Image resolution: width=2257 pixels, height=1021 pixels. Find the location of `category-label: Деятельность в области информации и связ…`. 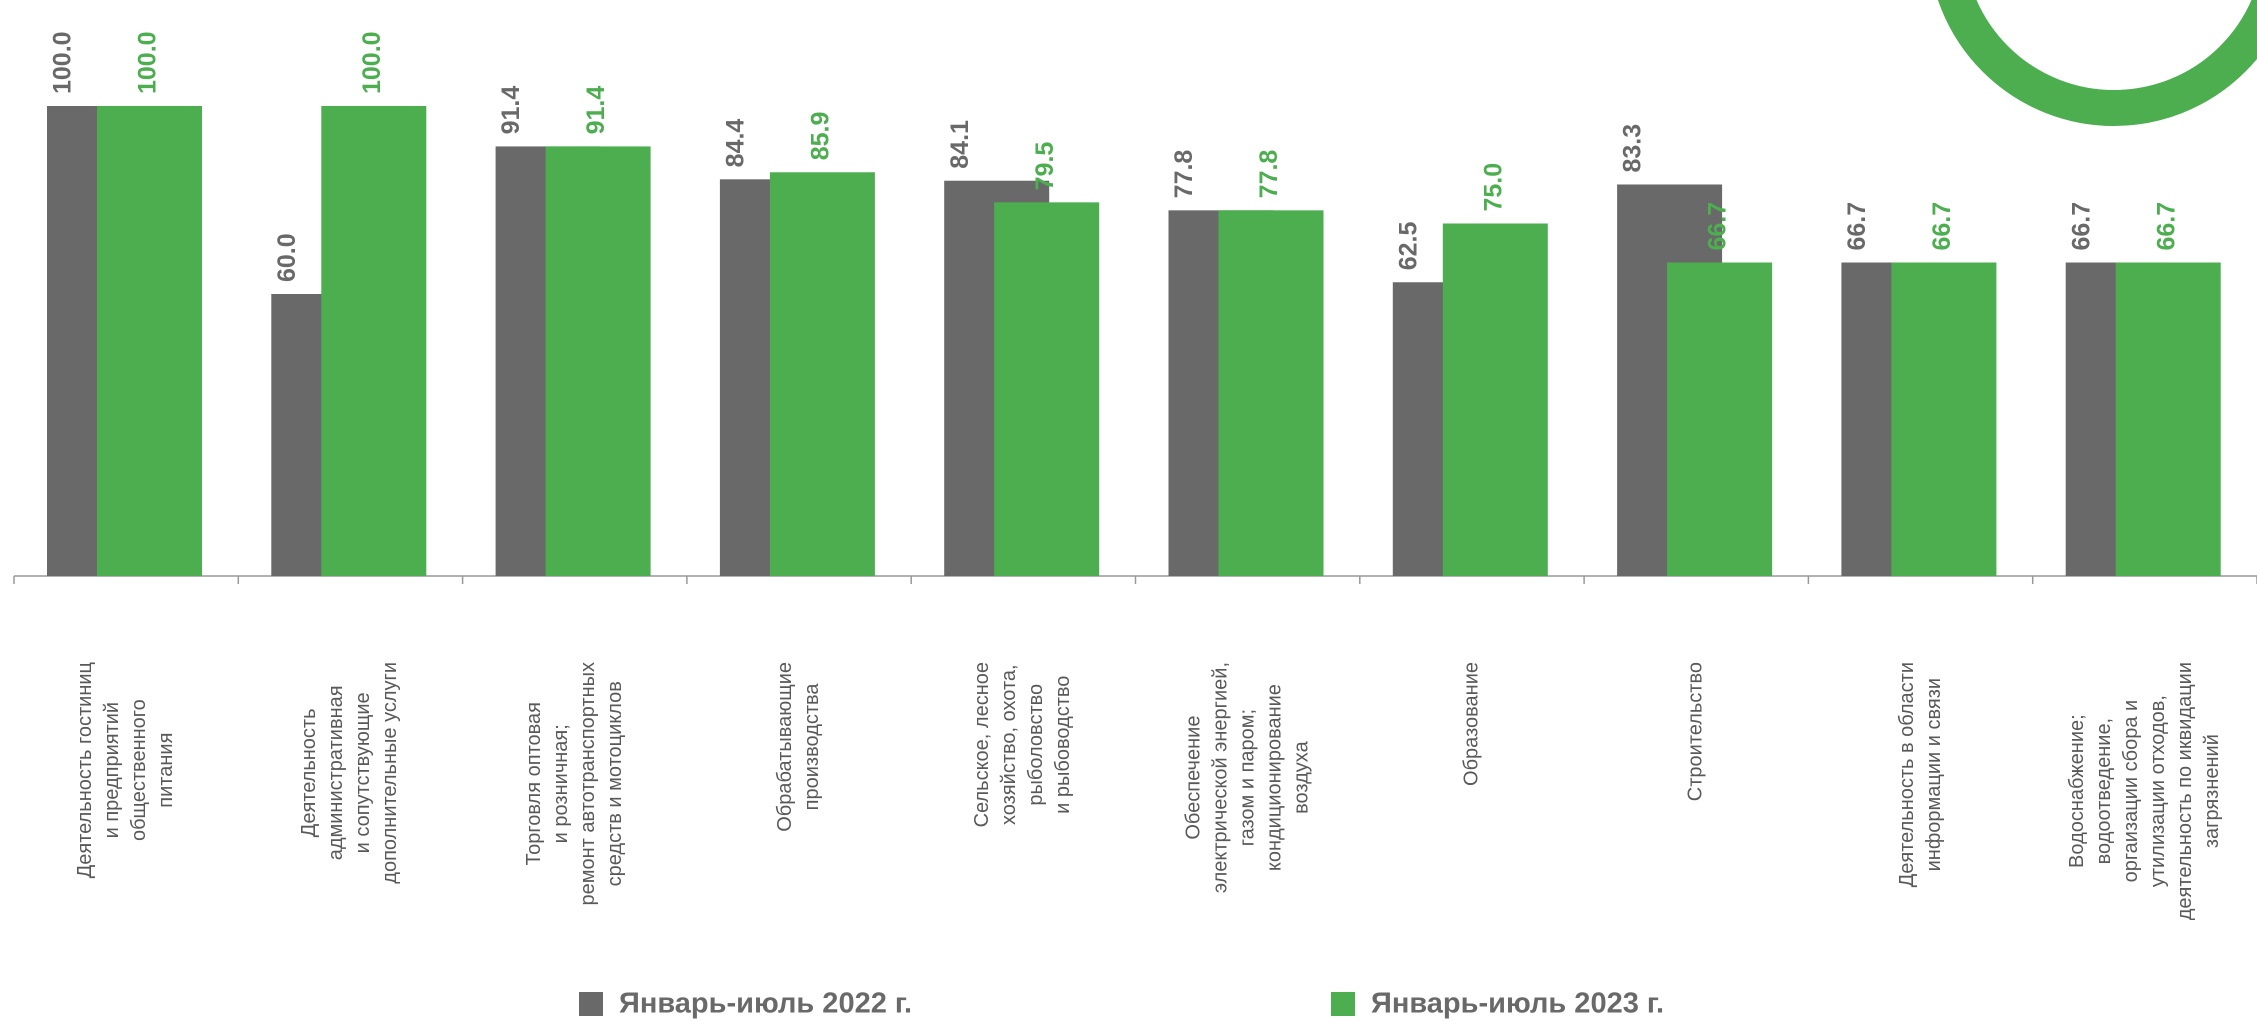

category-label: Деятельность в области информации и связ… is located at coordinates (1920, 775).